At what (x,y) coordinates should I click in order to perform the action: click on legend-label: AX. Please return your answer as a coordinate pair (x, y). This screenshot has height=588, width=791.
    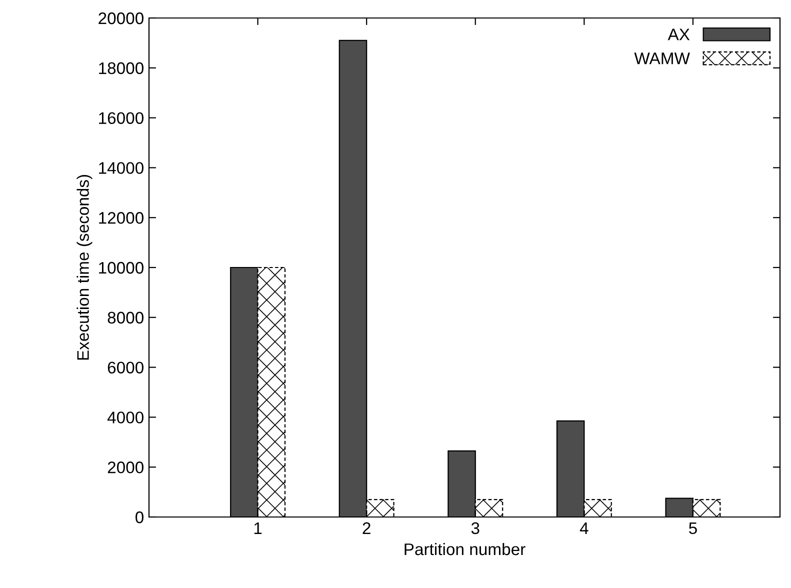
    Looking at the image, I should click on (679, 34).